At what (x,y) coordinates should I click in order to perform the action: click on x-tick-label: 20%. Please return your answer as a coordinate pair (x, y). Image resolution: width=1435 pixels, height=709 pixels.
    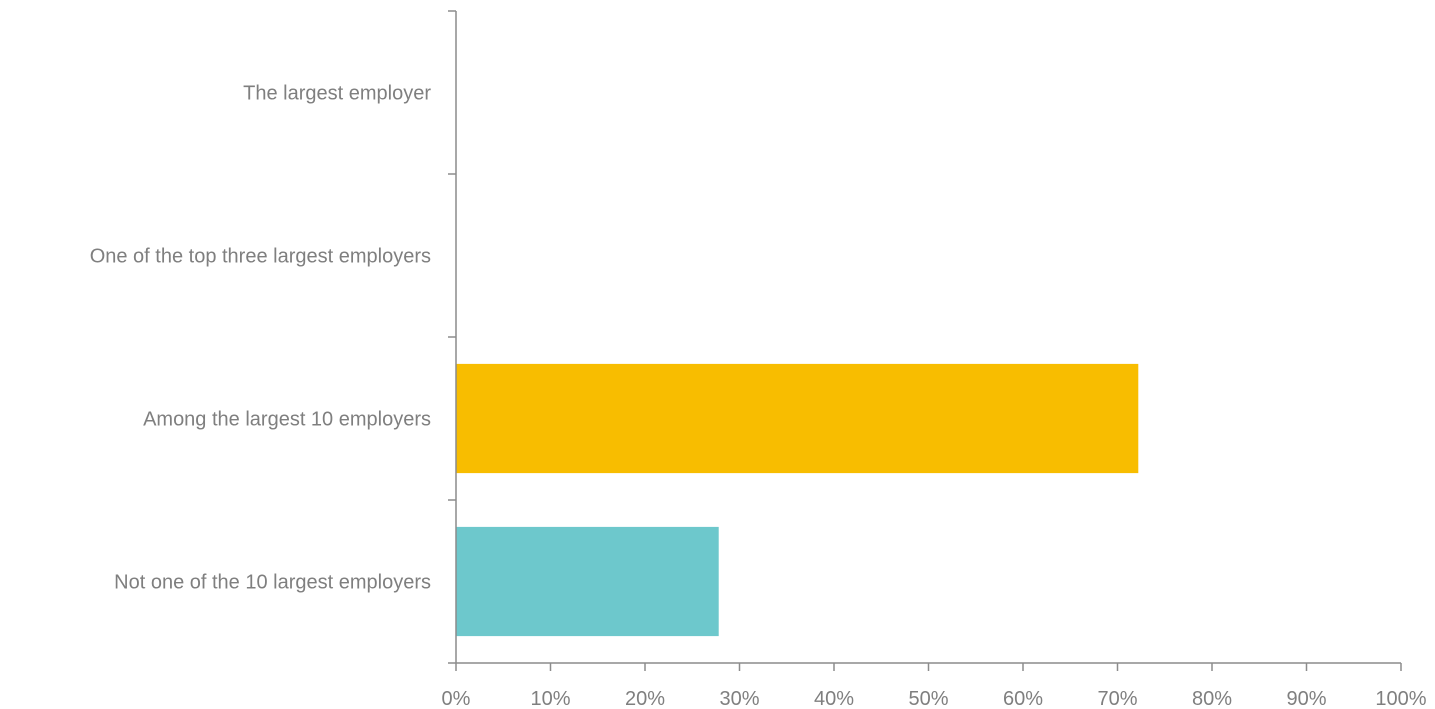
    Looking at the image, I should click on (645, 698).